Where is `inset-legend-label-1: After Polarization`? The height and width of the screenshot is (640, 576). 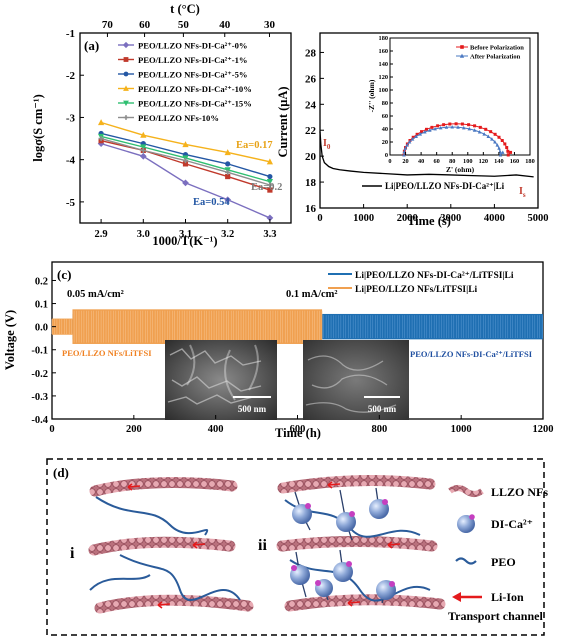 inset-legend-label-1: After Polarization is located at coordinates (495, 57).